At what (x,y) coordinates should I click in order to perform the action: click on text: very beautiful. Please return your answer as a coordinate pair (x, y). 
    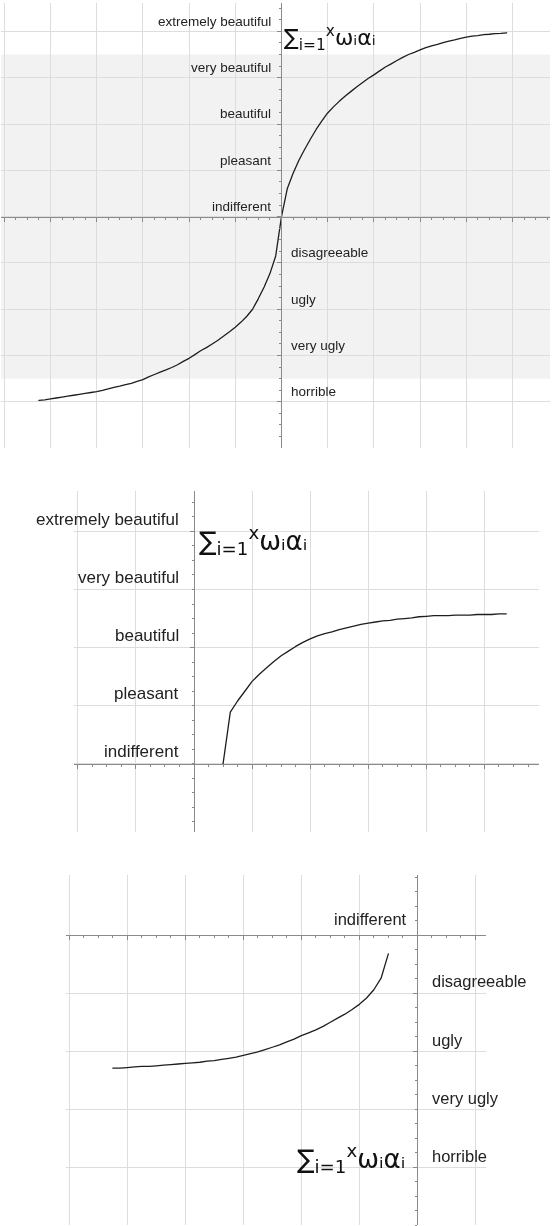
    Looking at the image, I should click on (129, 577).